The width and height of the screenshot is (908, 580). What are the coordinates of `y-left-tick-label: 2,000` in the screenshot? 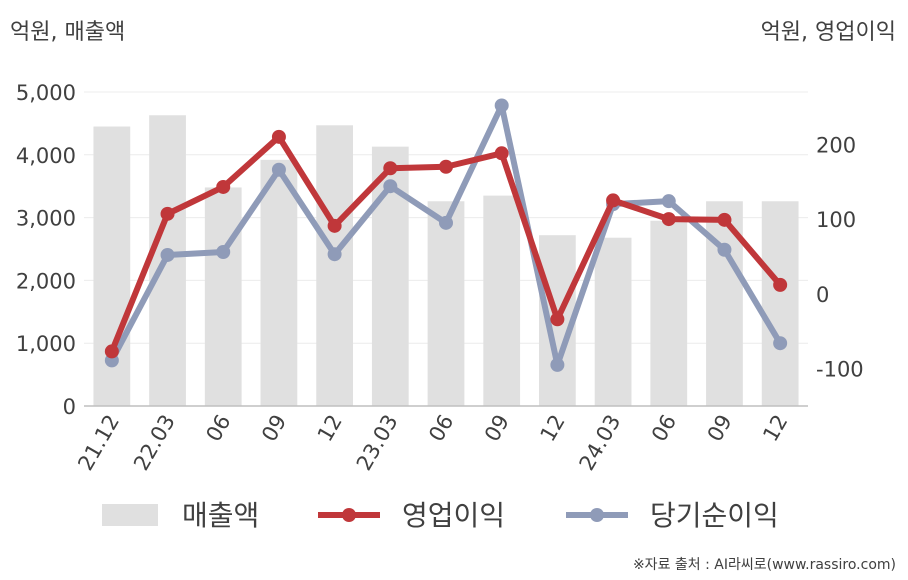 It's located at (46, 281).